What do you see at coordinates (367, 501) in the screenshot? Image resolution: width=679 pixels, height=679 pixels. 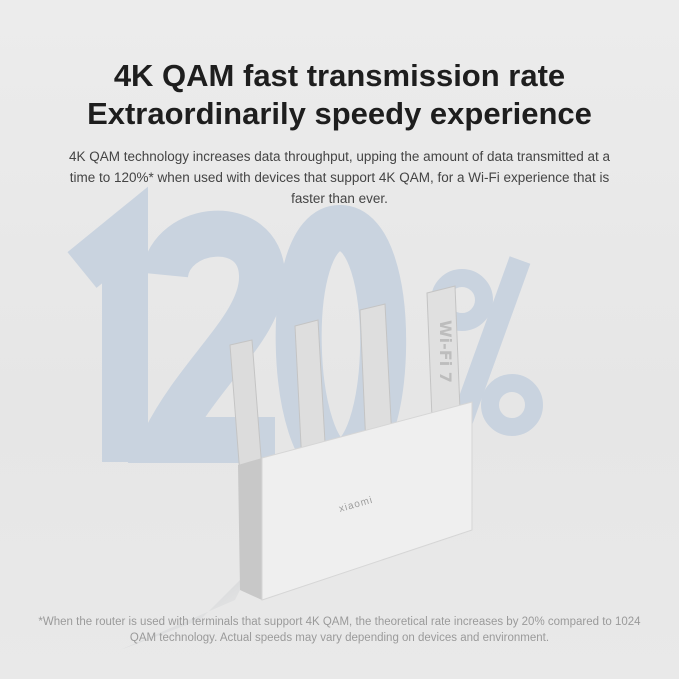 I see `router-body-front` at bounding box center [367, 501].